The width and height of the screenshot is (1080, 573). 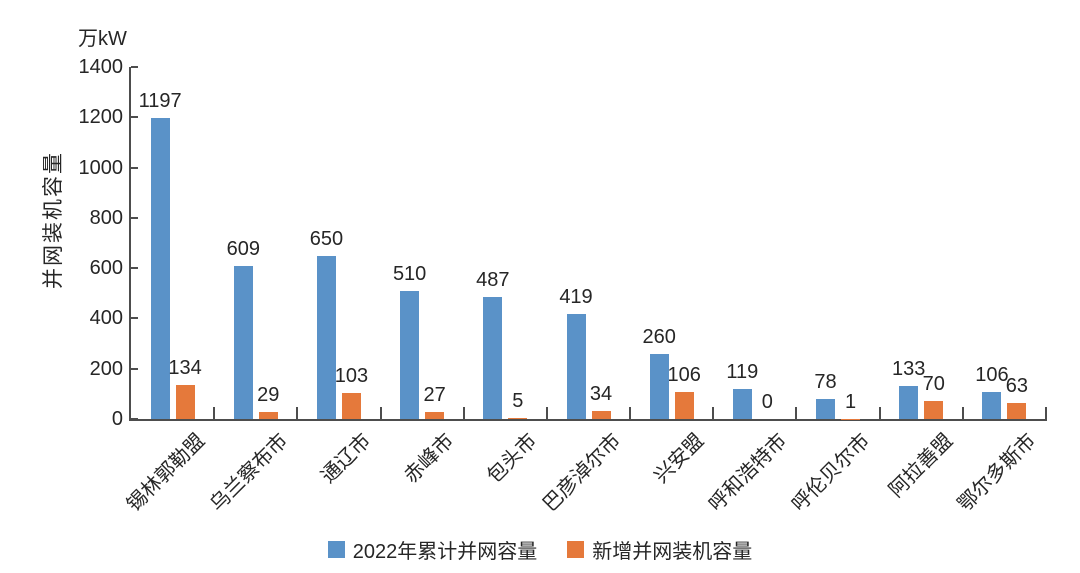 I want to click on y-tick-label: 400, so click(x=106, y=318).